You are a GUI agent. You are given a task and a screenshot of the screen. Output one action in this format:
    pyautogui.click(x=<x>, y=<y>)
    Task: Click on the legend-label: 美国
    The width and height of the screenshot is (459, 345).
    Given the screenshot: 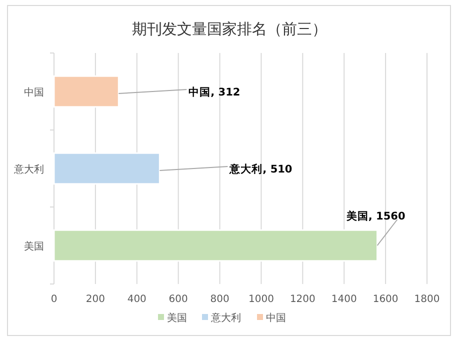 What is the action you would take?
    pyautogui.click(x=177, y=318)
    